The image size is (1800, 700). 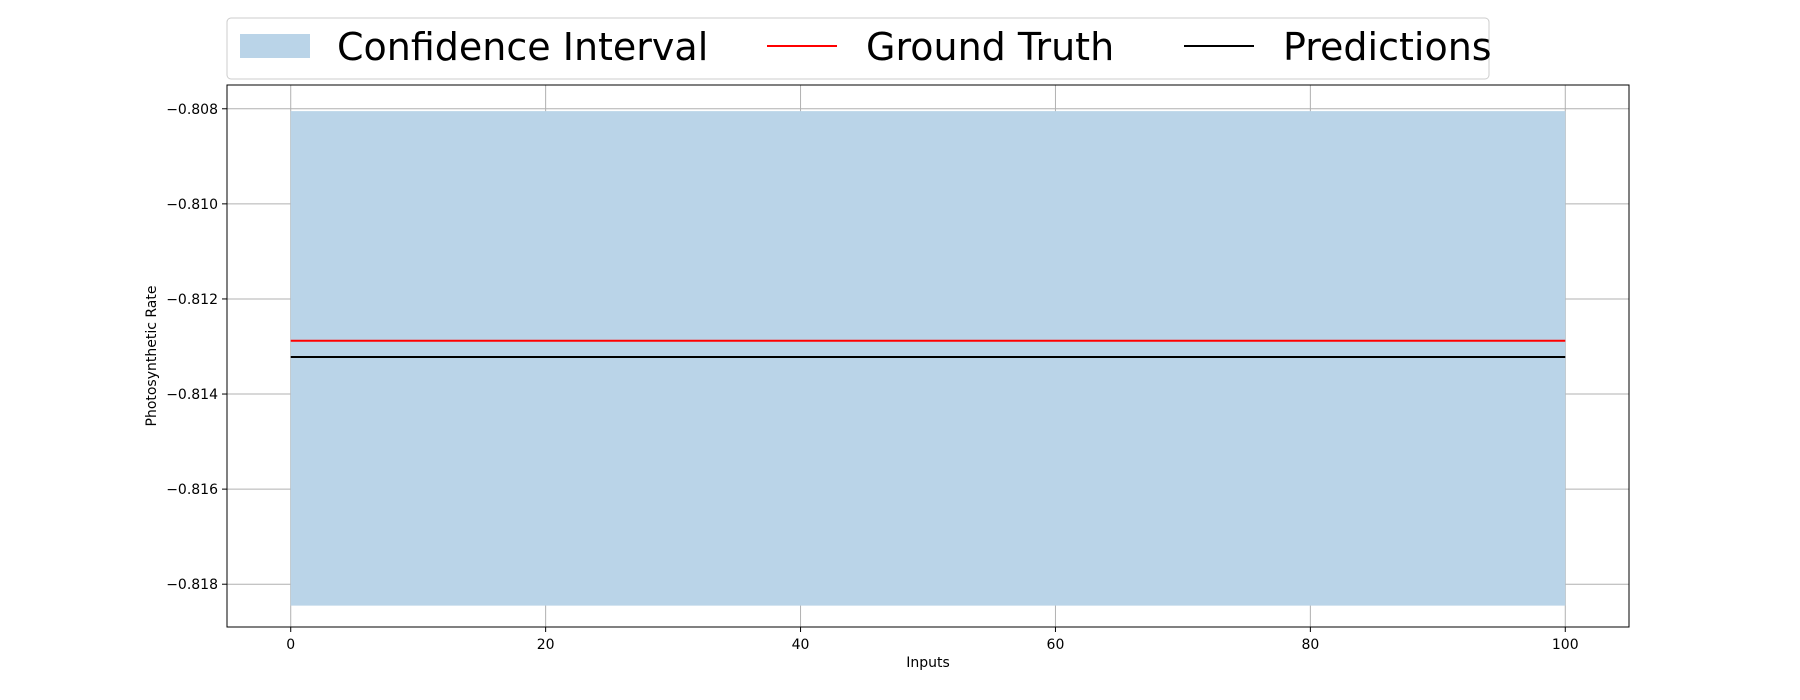 I want to click on y-tick-label: −0.818, so click(x=192, y=585).